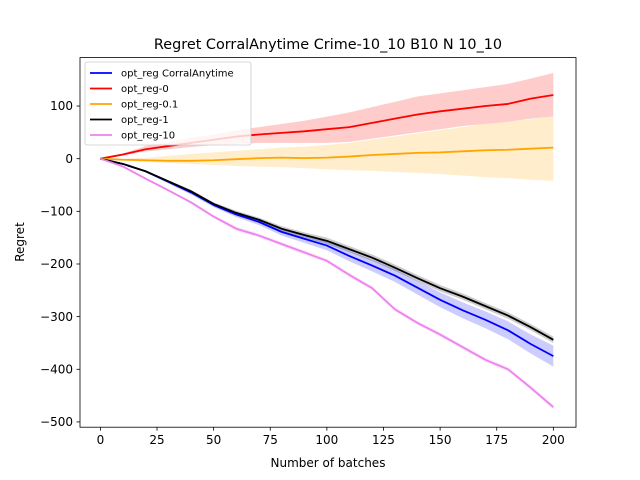 This screenshot has width=640, height=480. I want to click on y-tick-label: −100, so click(56, 212).